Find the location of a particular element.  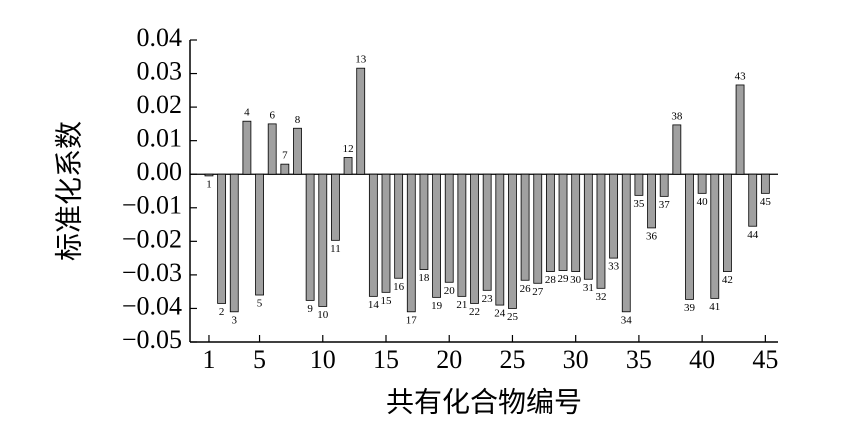

x-tick-label: 20 is located at coordinates (449, 359).